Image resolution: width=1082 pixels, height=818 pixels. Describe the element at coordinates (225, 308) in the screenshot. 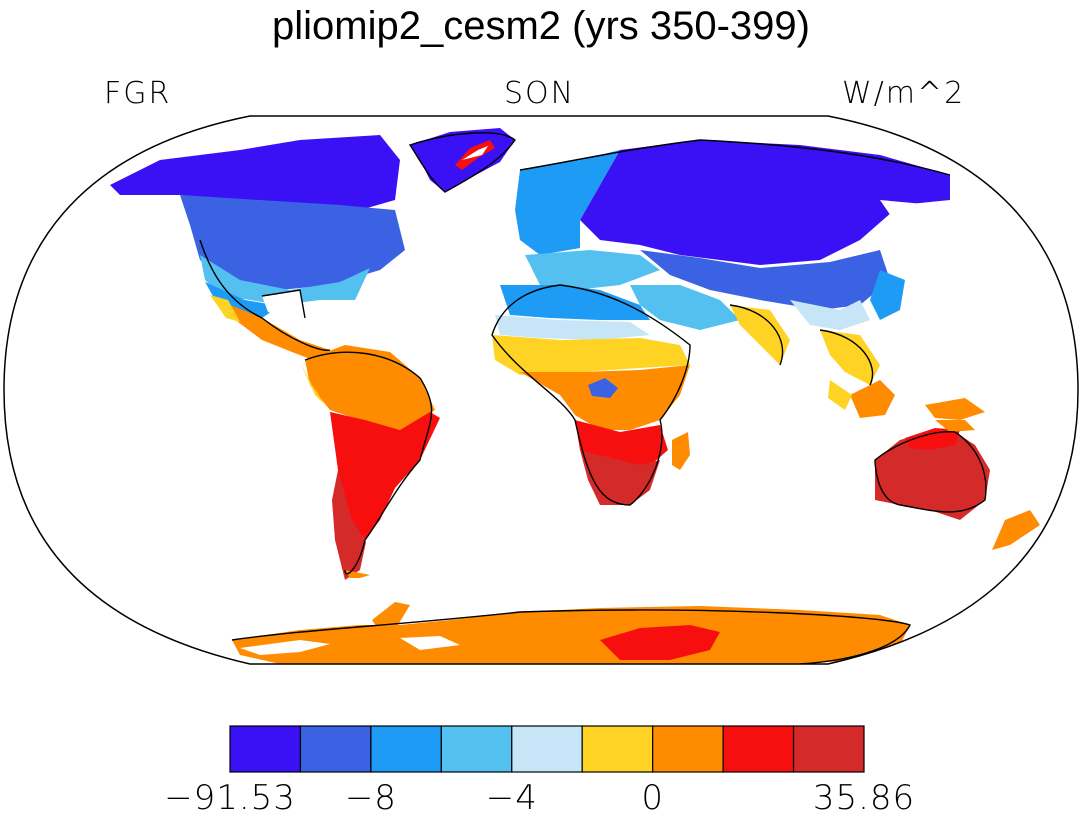

I see `mexico-yellow` at that location.